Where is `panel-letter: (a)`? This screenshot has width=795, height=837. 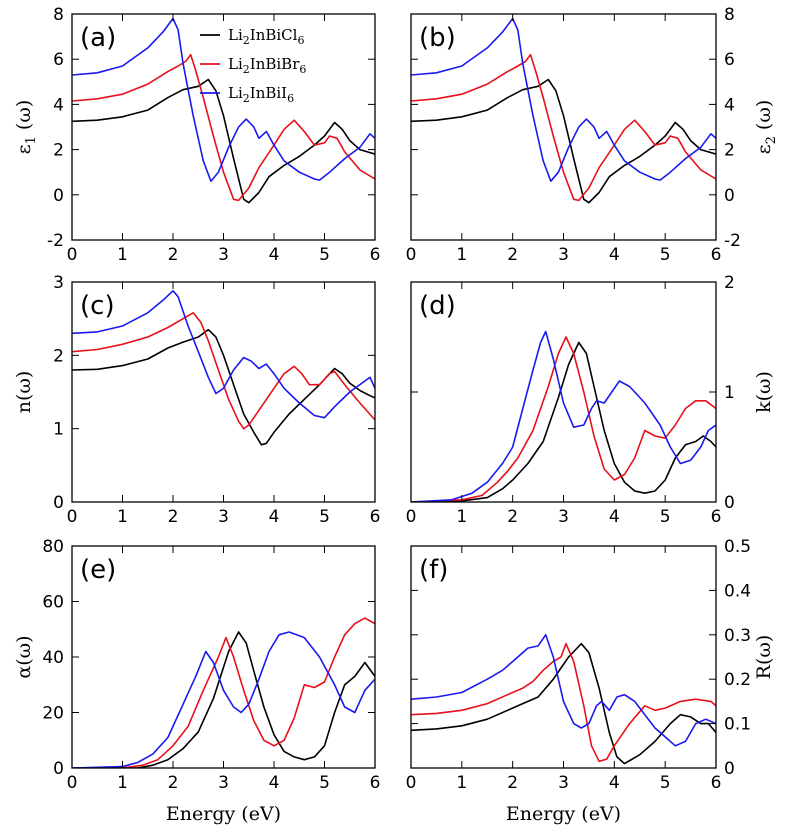 panel-letter: (a) is located at coordinates (98, 38).